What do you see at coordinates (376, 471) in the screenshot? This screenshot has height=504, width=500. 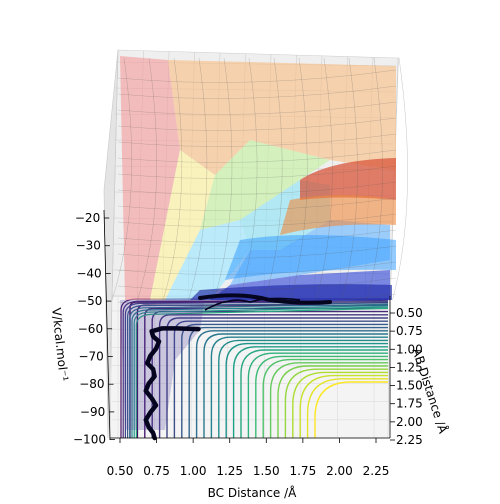 I see `x-tick-label: 2.25` at bounding box center [376, 471].